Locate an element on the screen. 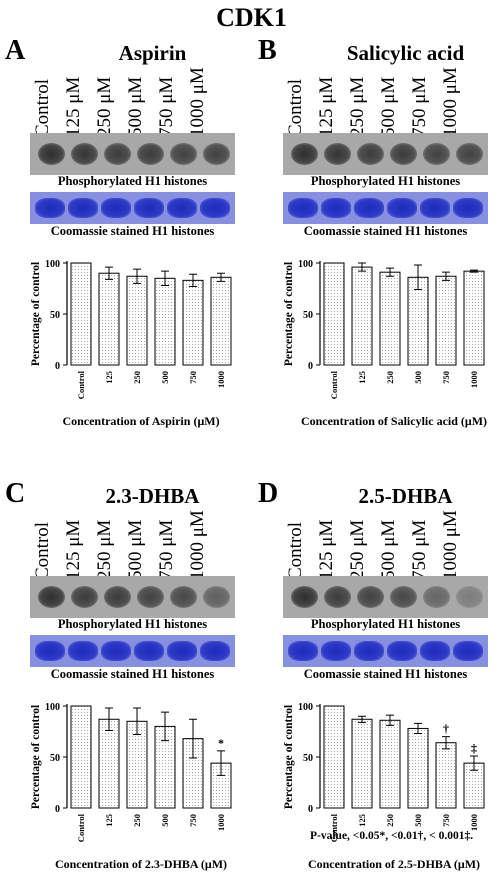 The width and height of the screenshot is (503, 888). significance-marker: * is located at coordinates (221, 743).